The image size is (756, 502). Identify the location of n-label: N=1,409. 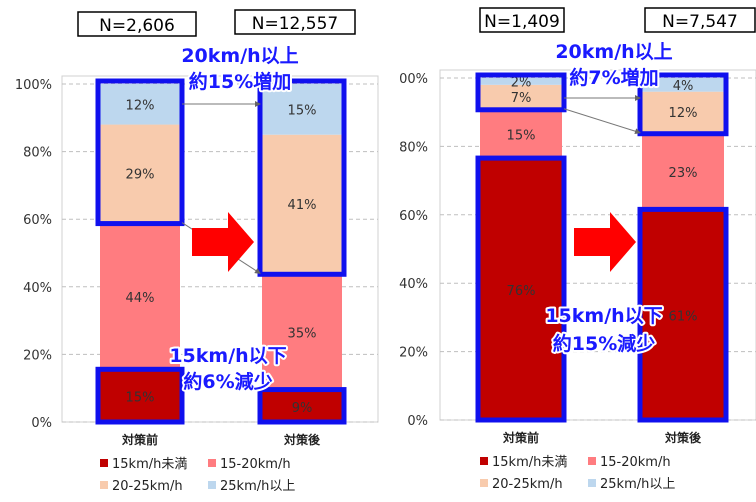
(522, 22).